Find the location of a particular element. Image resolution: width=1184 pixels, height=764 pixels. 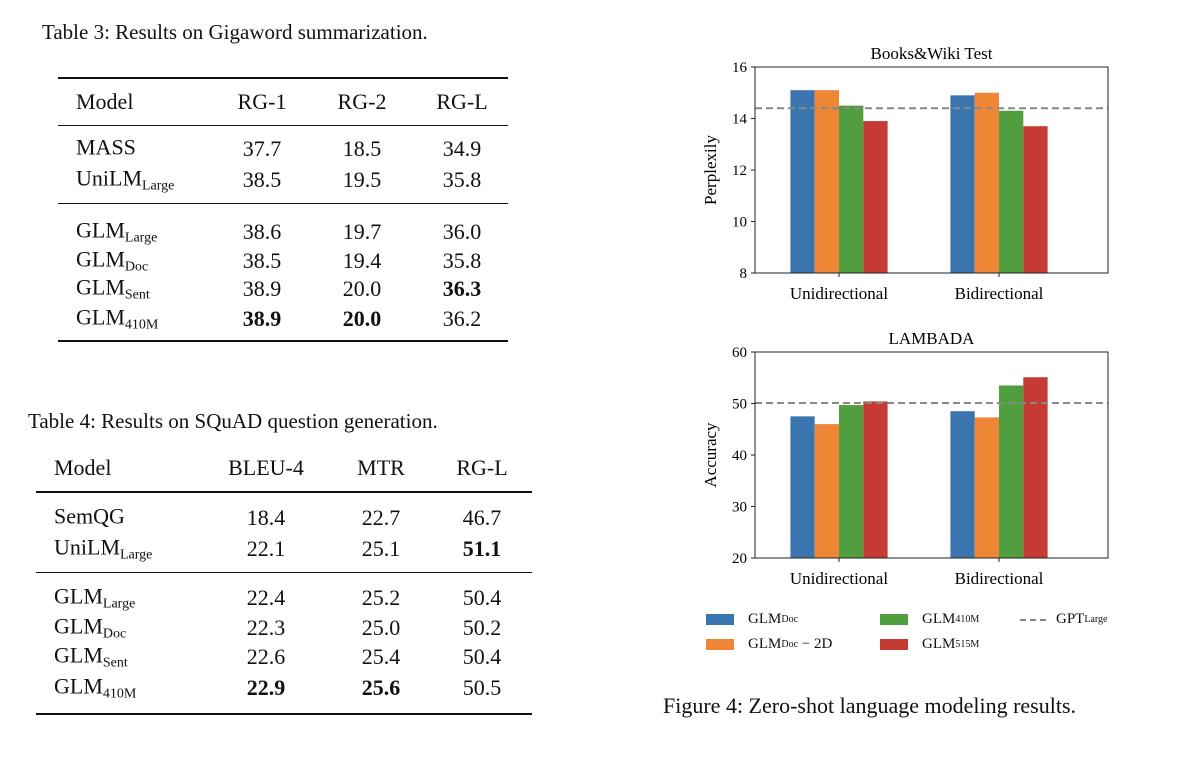

legend-item: GLM 410M is located at coordinates (929, 619).